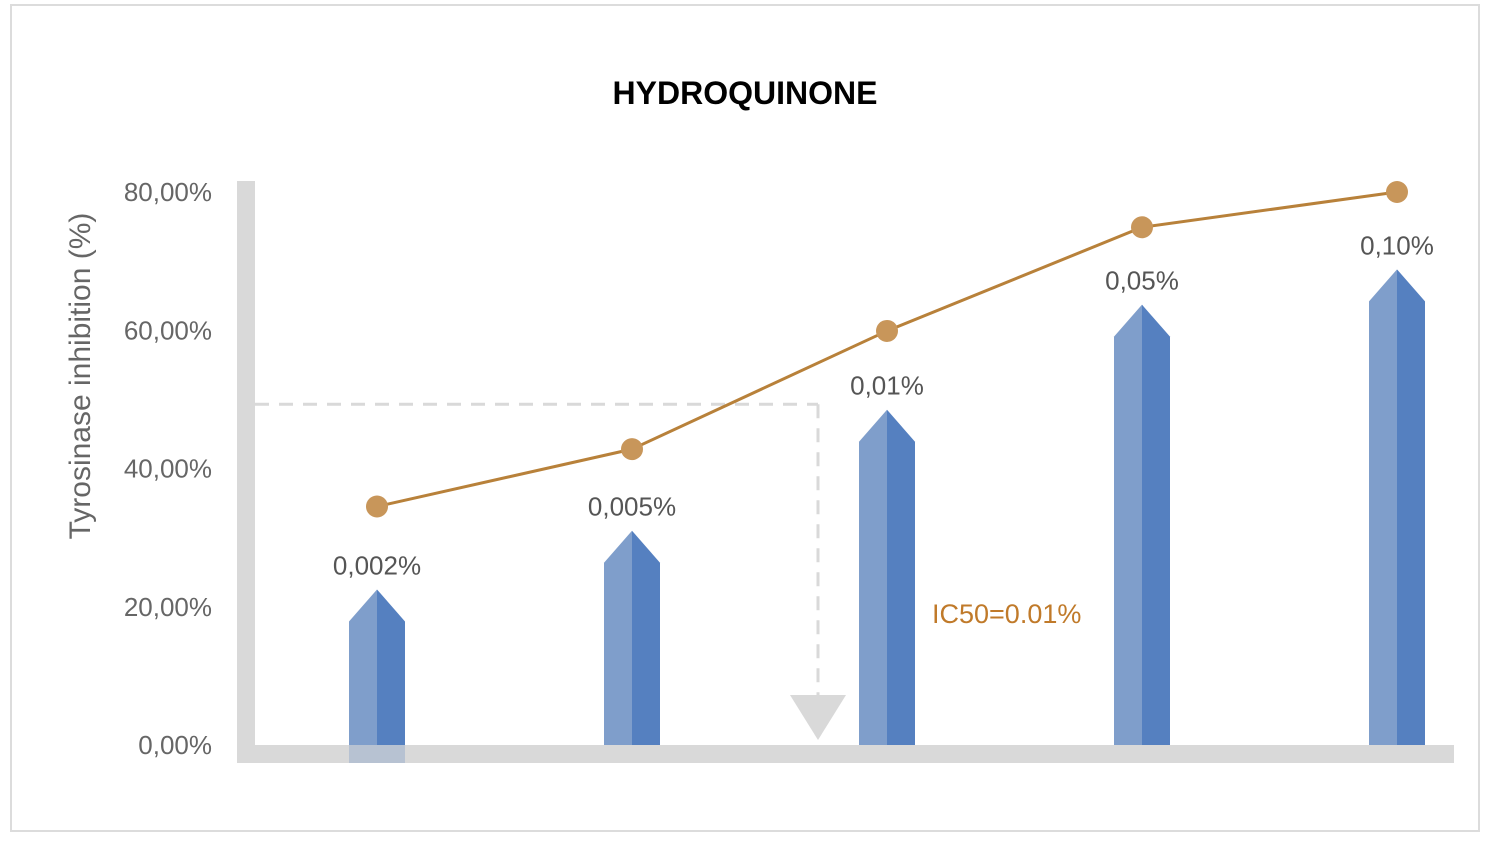 The width and height of the screenshot is (1490, 850). Describe the element at coordinates (845, 754) in the screenshot. I see `x-axis-line` at that location.